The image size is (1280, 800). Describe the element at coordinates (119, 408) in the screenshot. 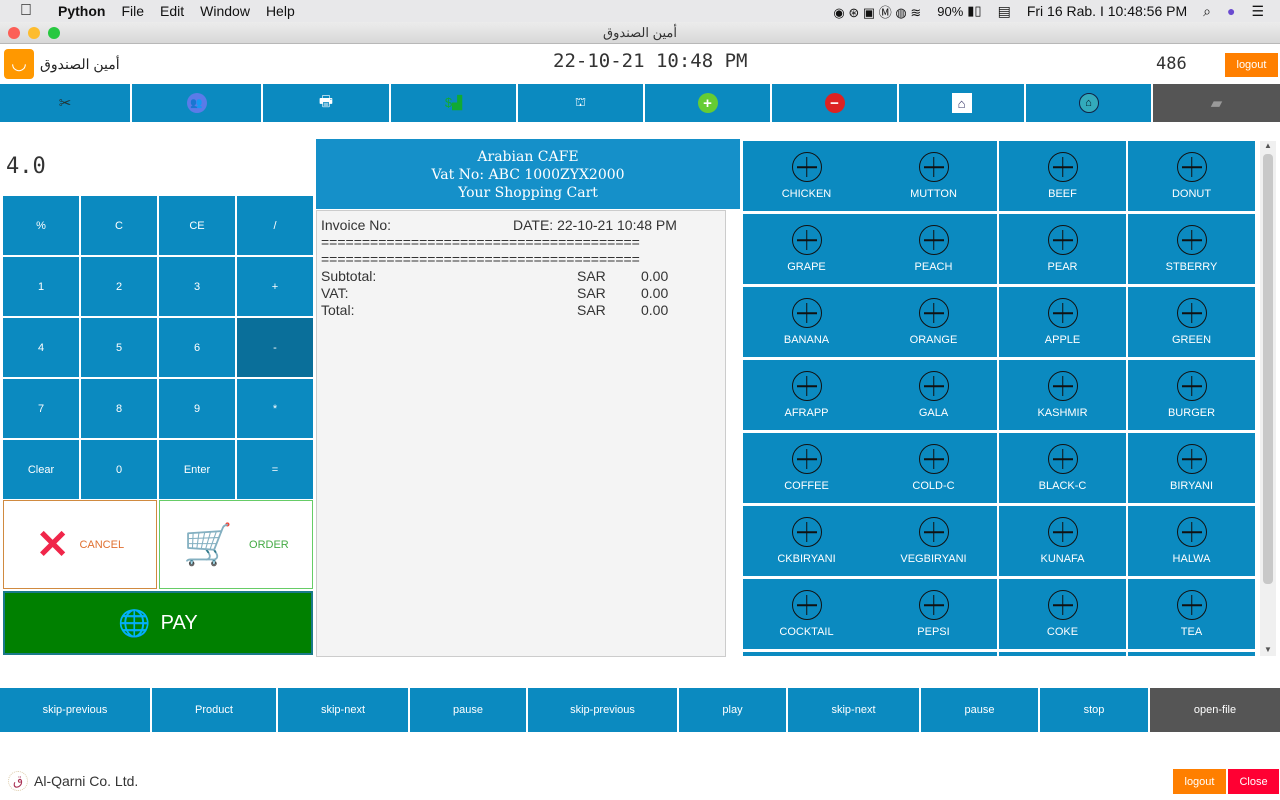

I see `calc-key: 8` at that location.